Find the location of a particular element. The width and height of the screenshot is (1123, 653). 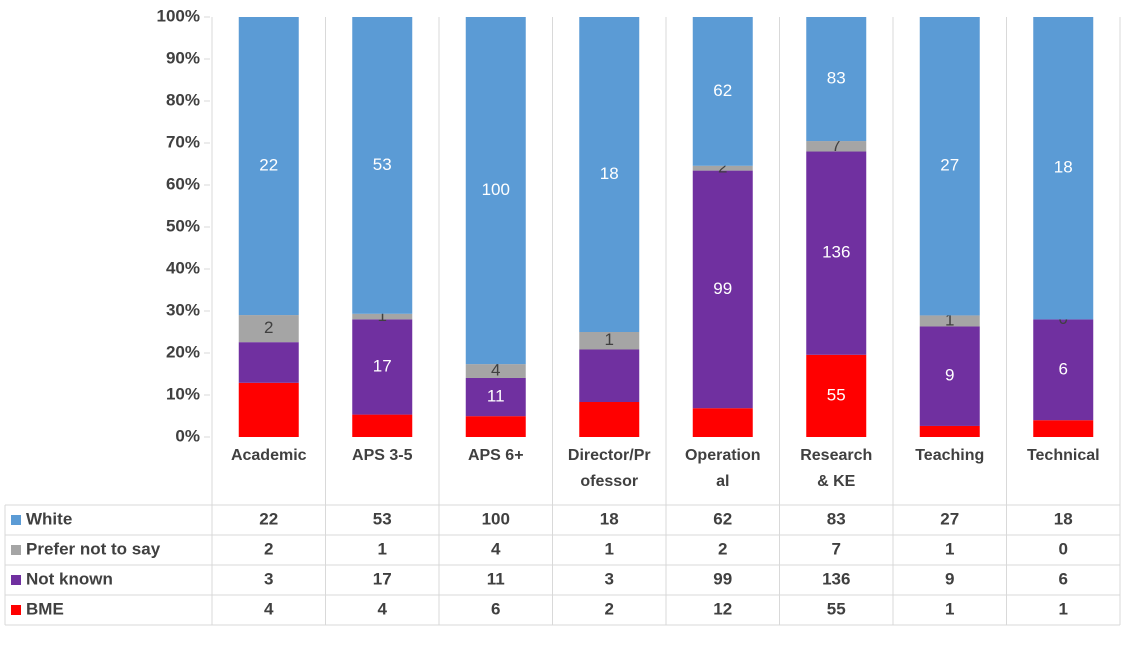

data-label: 136 is located at coordinates (836, 252).